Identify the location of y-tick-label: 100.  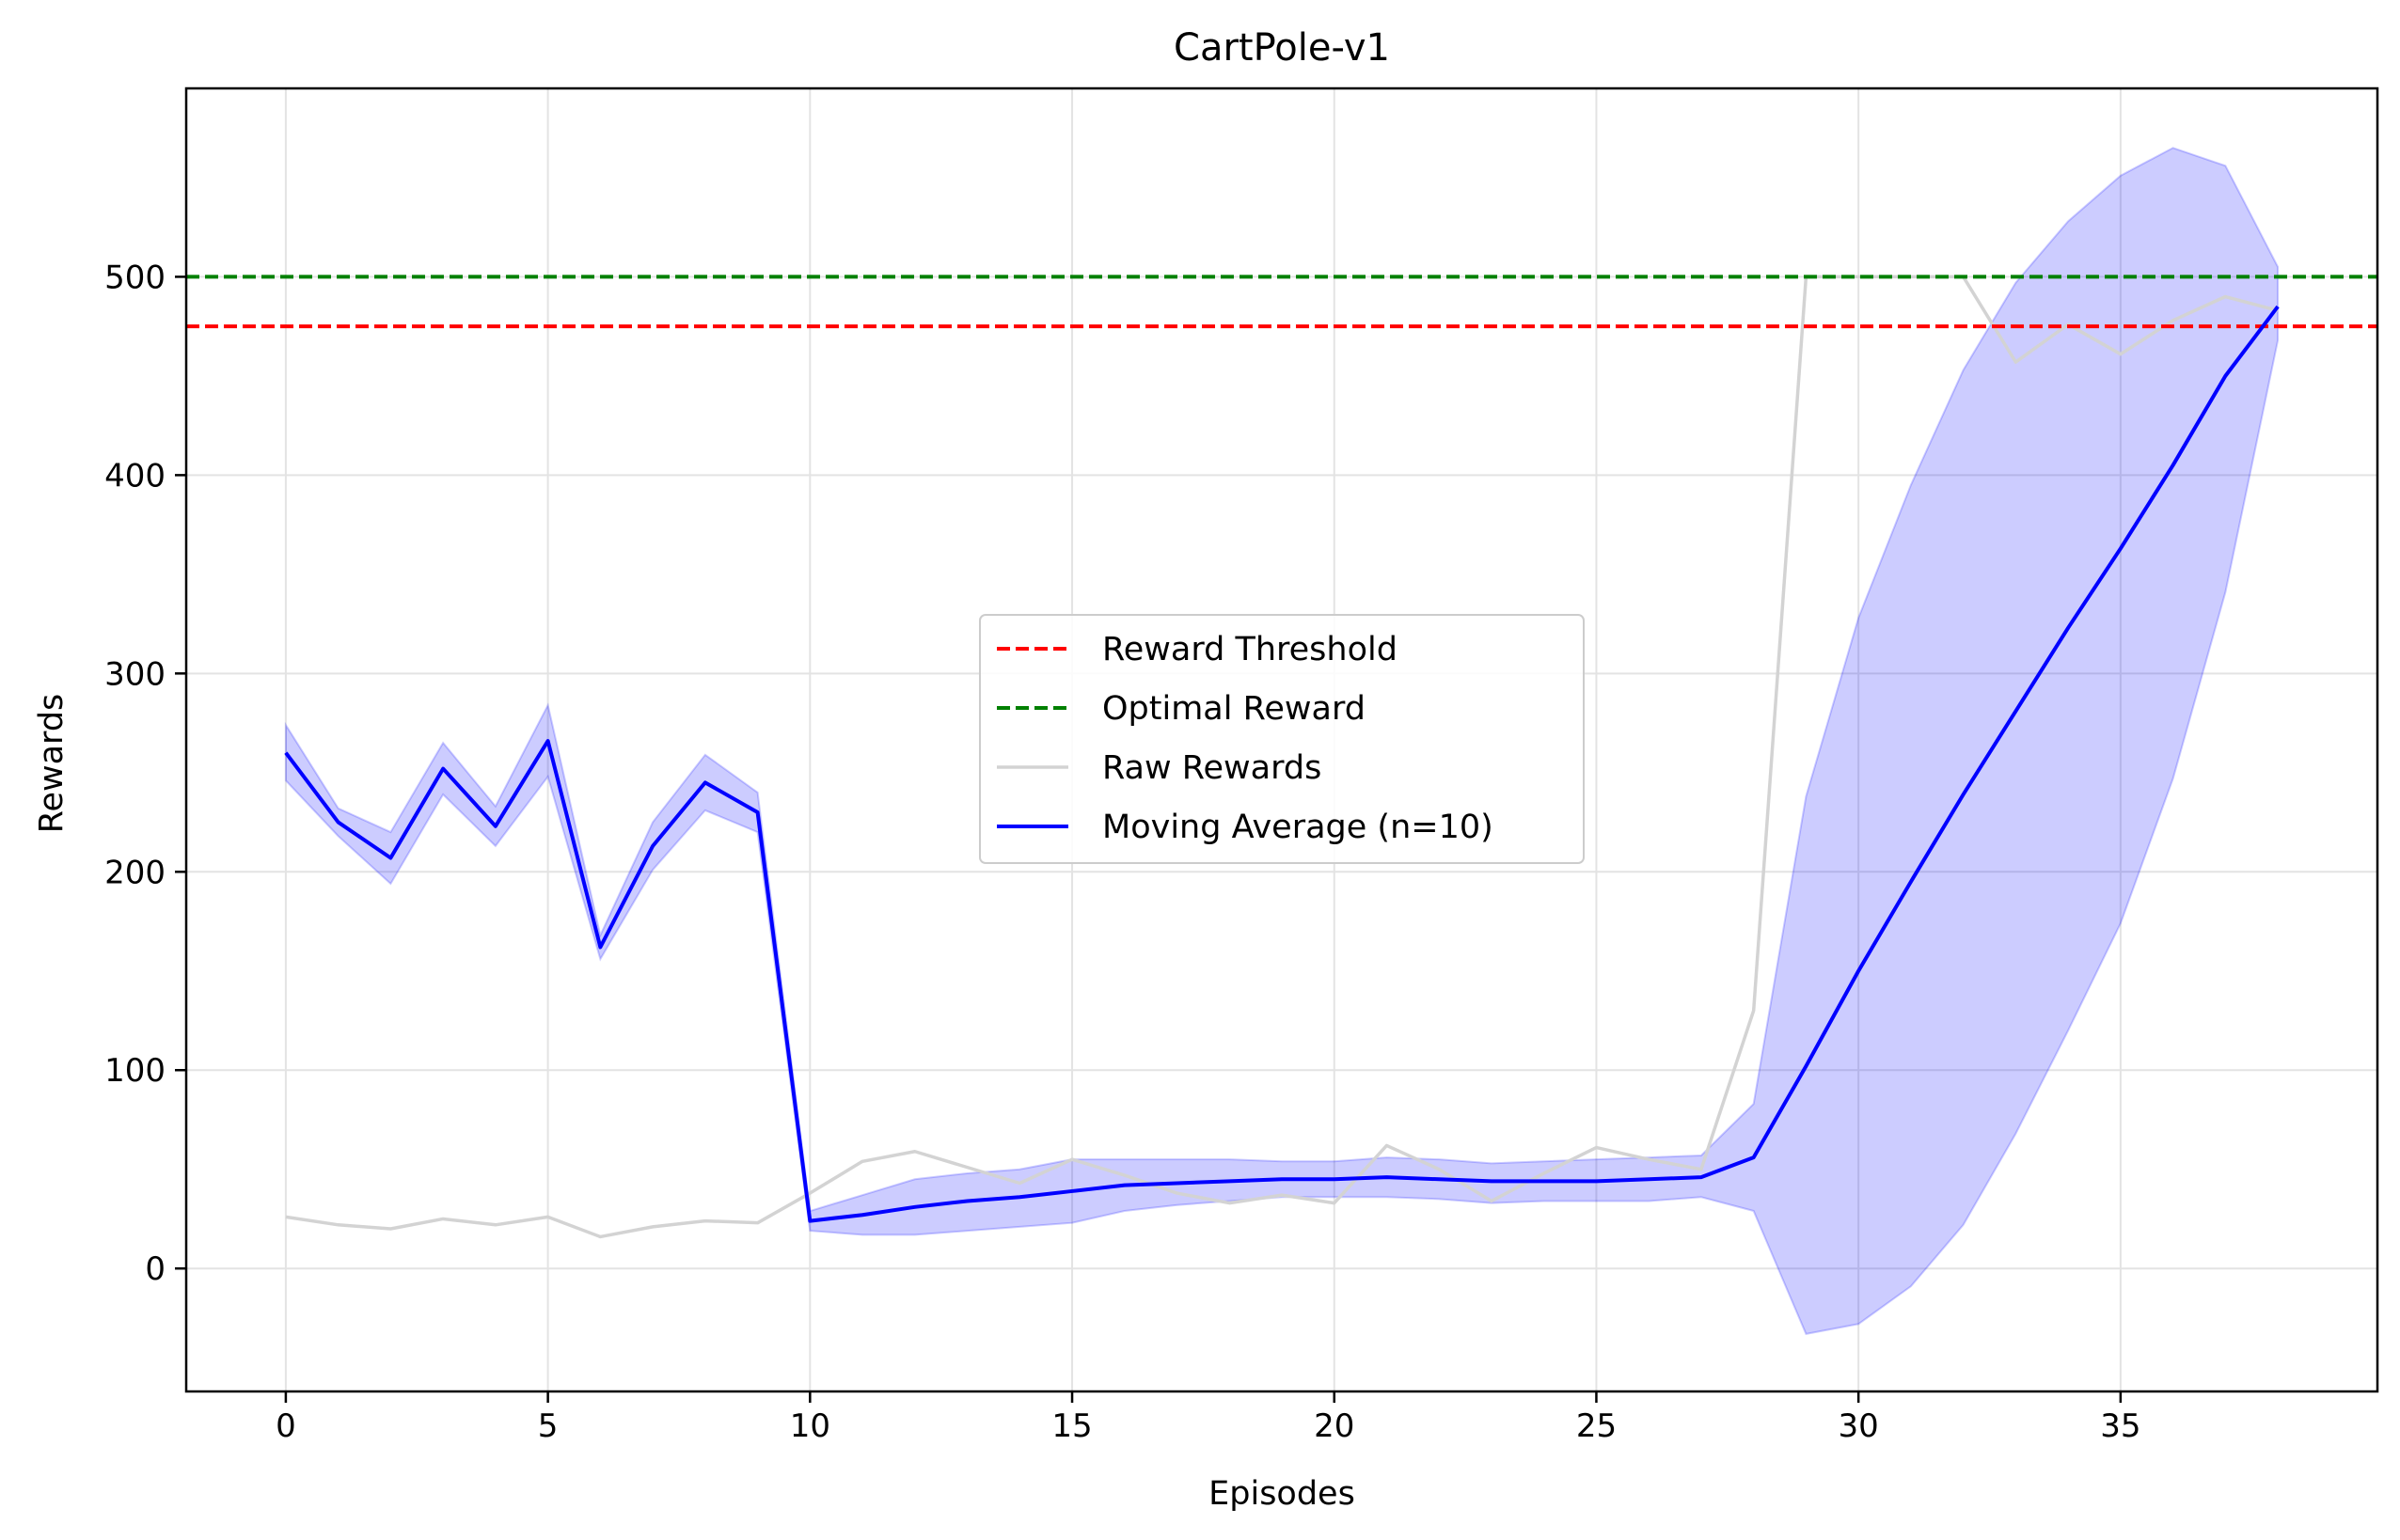
(135, 1071).